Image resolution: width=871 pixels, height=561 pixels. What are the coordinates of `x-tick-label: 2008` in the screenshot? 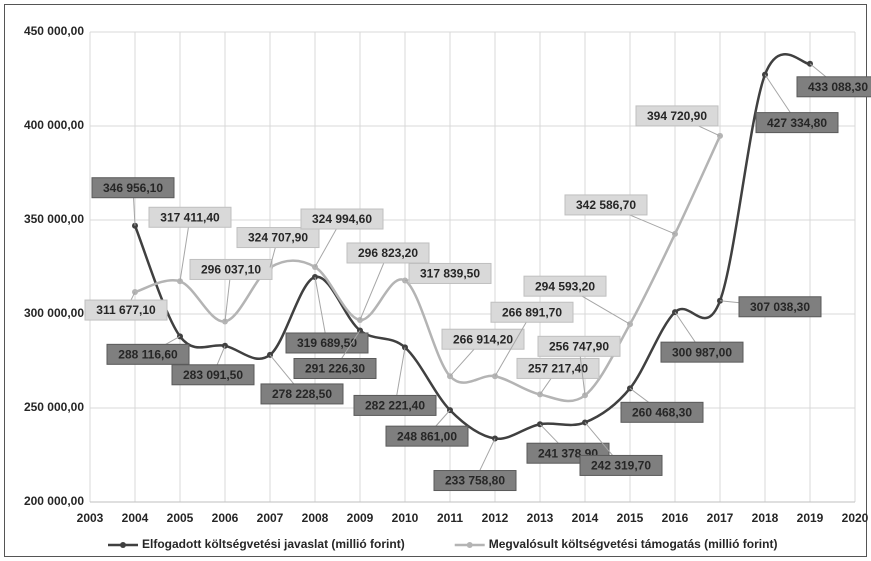 It's located at (315, 518).